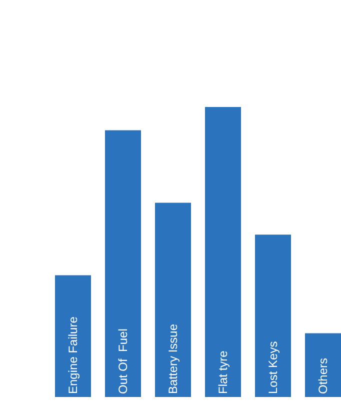 The width and height of the screenshot is (341, 406). I want to click on x-tick-label: Out Of Fuel, so click(123, 361).